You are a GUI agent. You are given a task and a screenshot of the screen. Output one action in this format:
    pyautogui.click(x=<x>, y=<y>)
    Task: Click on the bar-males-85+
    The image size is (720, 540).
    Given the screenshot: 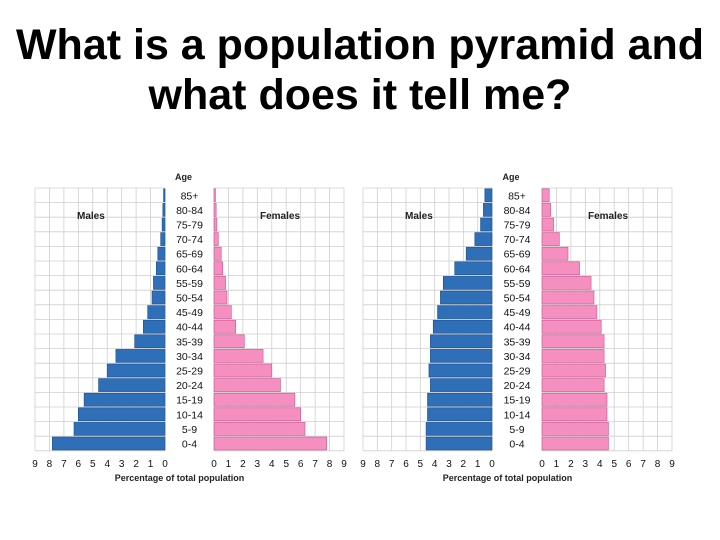 What is the action you would take?
    pyautogui.click(x=488, y=195)
    